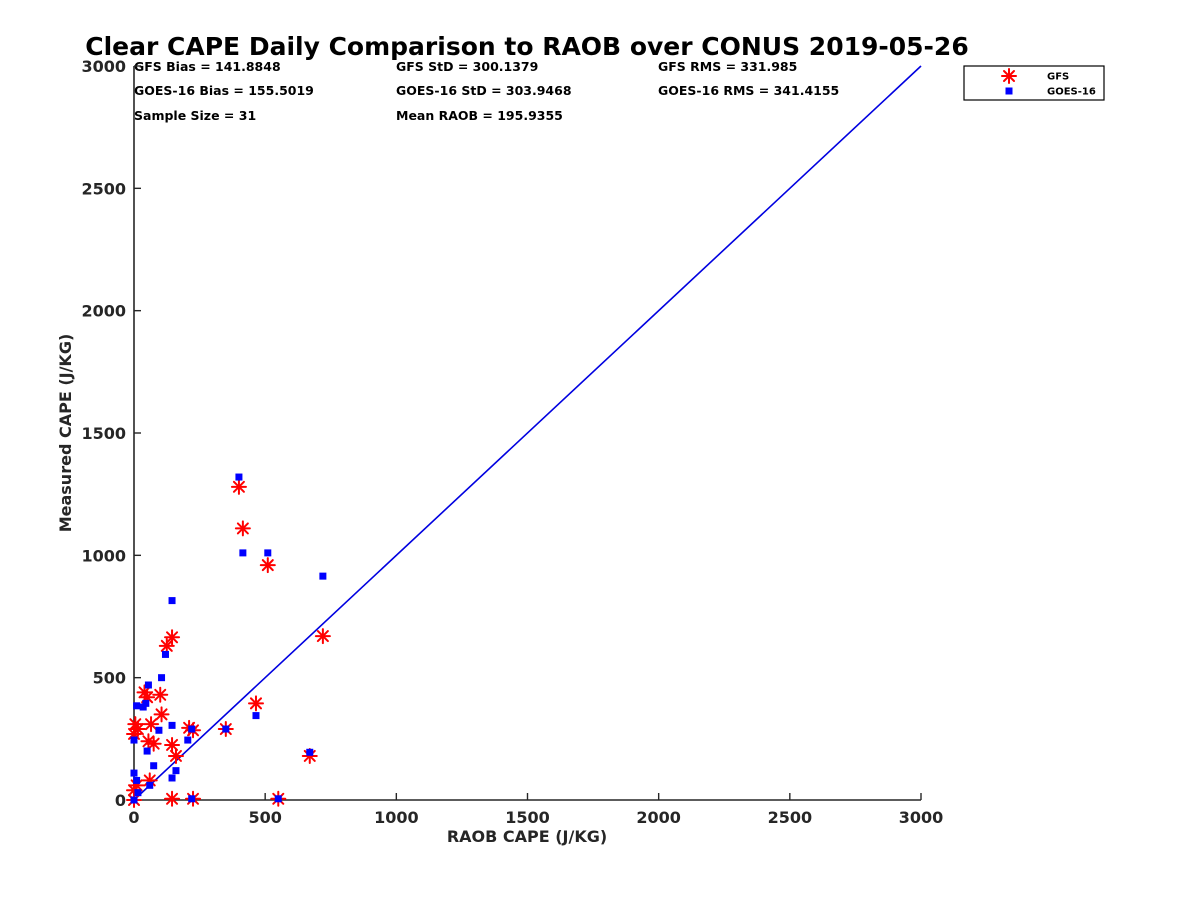 The width and height of the screenshot is (1200, 900). Describe the element at coordinates (658, 817) in the screenshot. I see `x-tick-label: 2000` at that location.